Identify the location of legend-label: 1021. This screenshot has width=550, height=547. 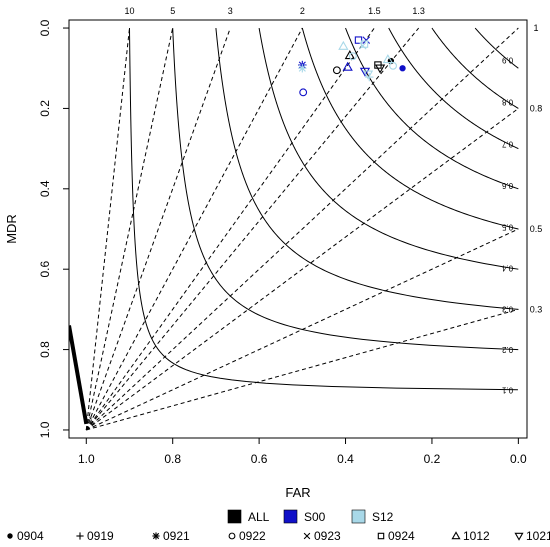
(538, 536).